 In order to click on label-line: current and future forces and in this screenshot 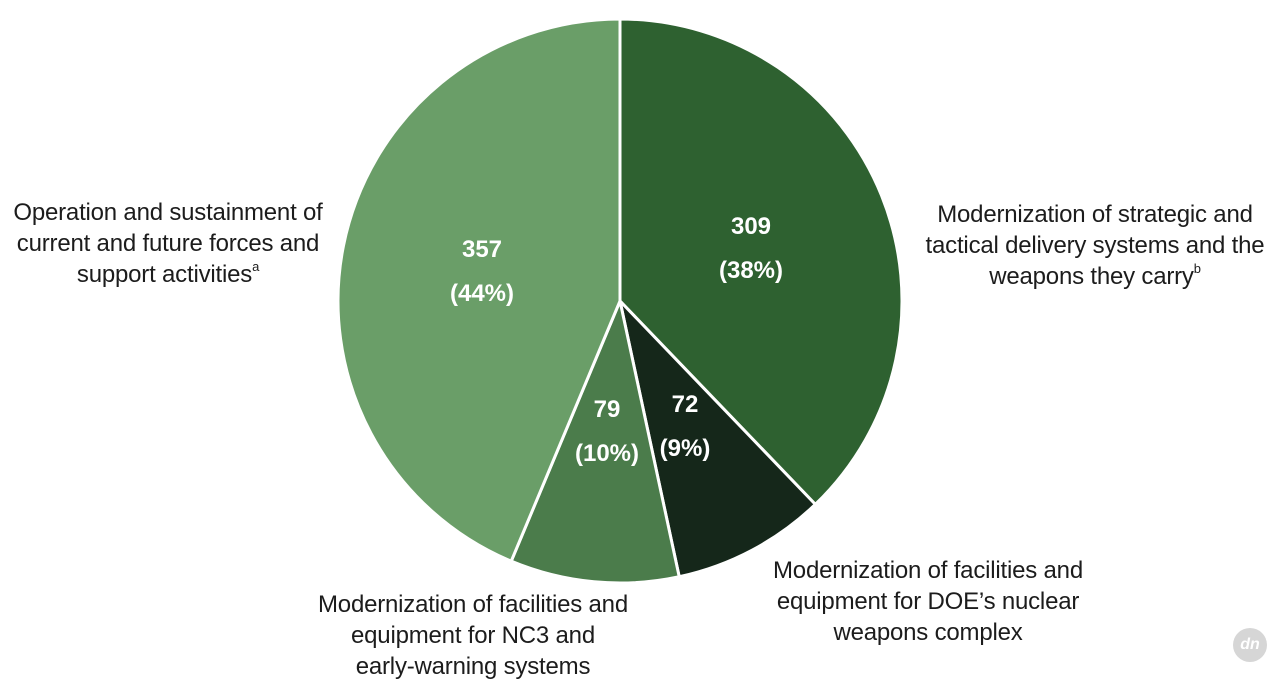, I will do `click(168, 243)`.